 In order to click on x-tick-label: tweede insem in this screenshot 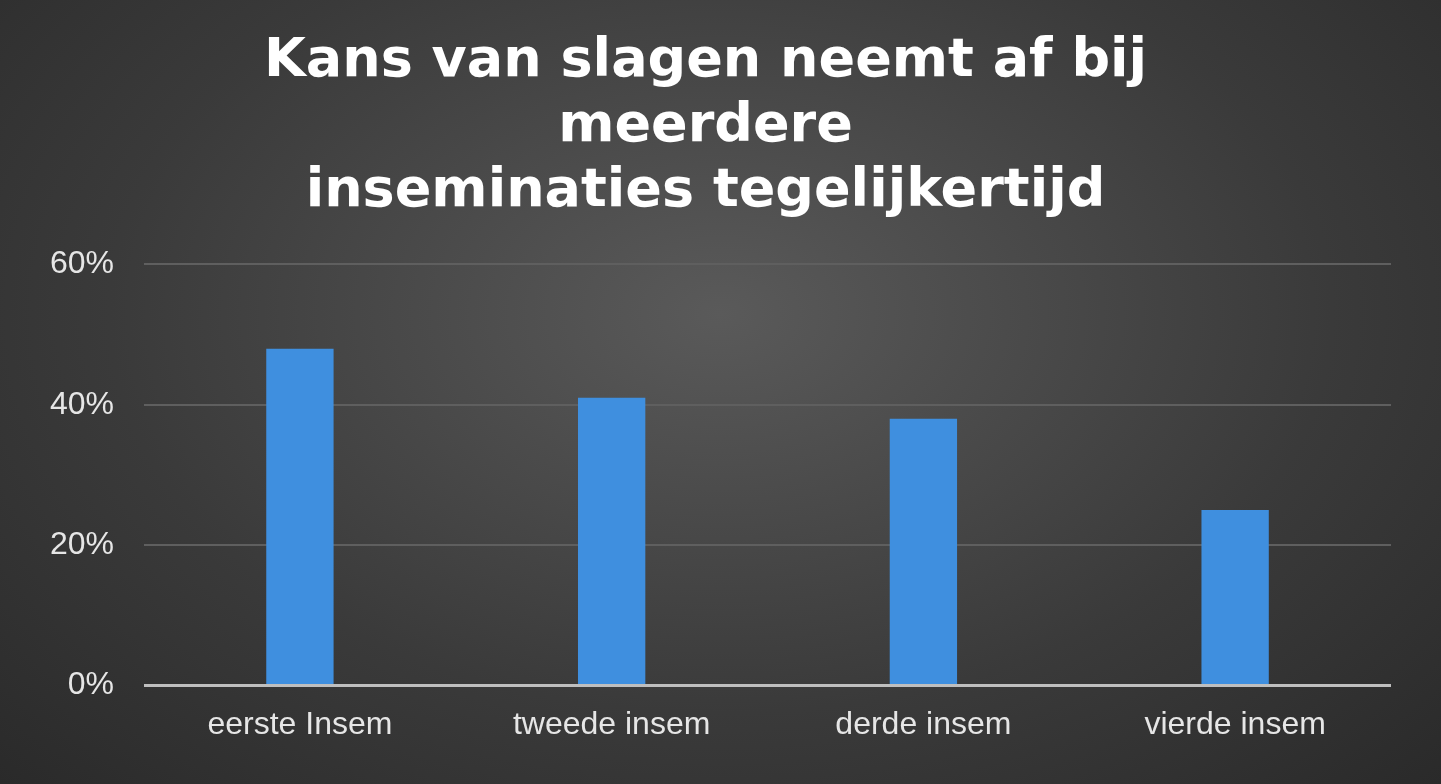, I will do `click(611, 722)`.